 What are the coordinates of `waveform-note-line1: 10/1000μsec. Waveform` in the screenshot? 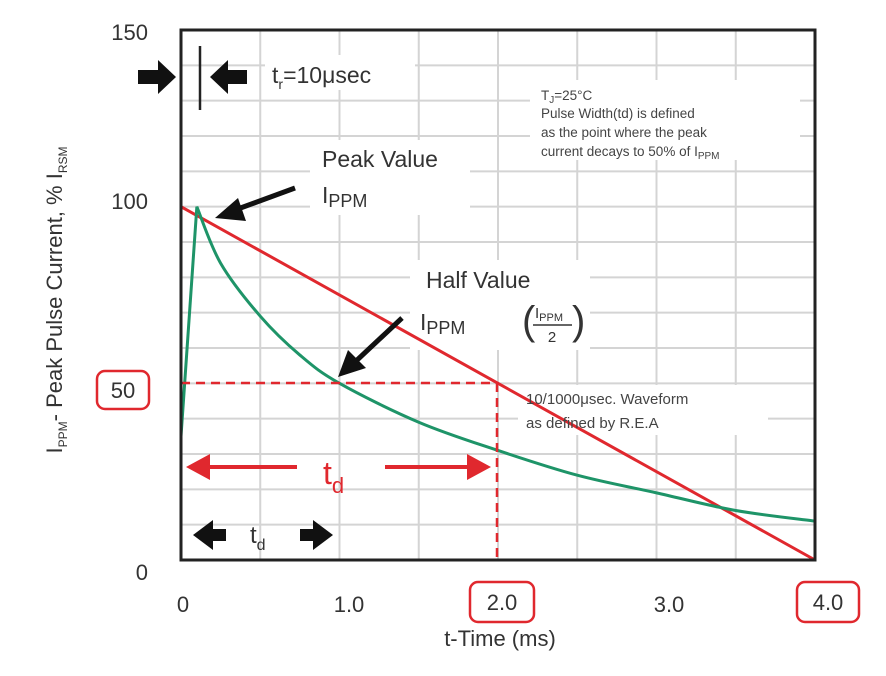 It's located at (607, 399).